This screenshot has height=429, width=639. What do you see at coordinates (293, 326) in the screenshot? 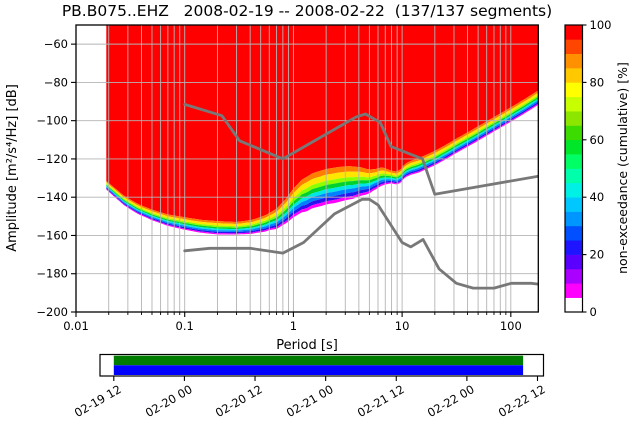
I see `x-tick-label: 1` at bounding box center [293, 326].